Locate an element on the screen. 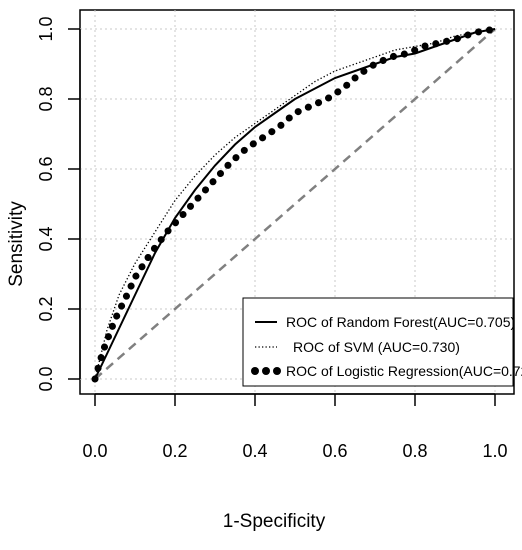 Image resolution: width=522 pixels, height=550 pixels. y-tick-label: 0.6 is located at coordinates (46, 168).